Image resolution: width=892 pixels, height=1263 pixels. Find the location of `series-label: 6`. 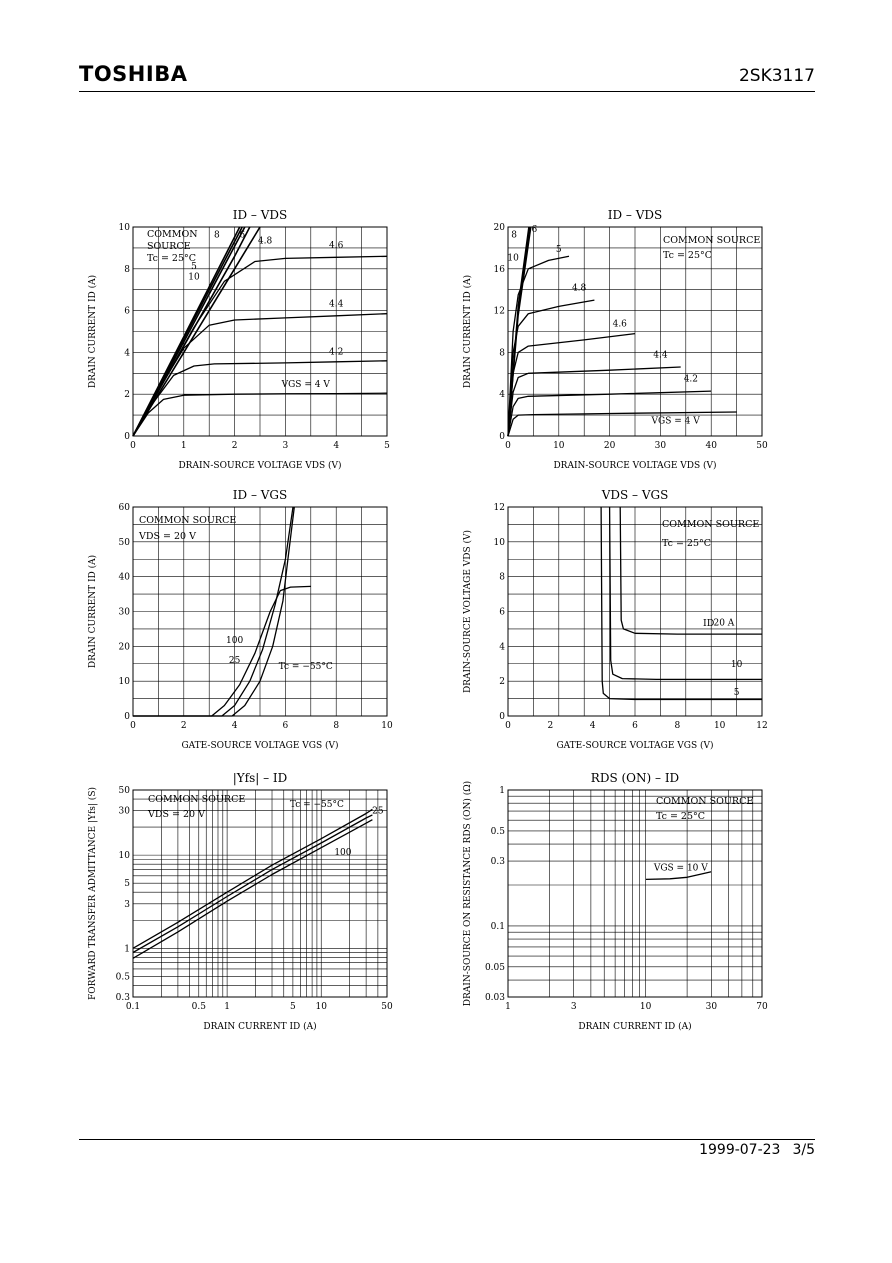

series-label: 6 is located at coordinates (535, 230).